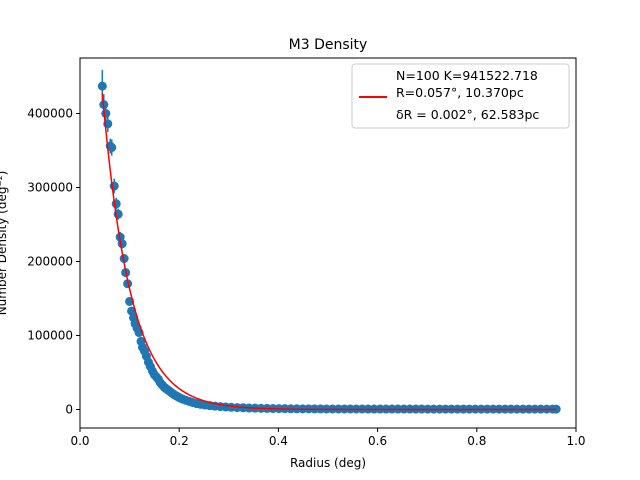 This screenshot has height=480, width=640. Describe the element at coordinates (460, 92) in the screenshot. I see `legend-line-2: R=0.057°, 10.370pc` at that location.